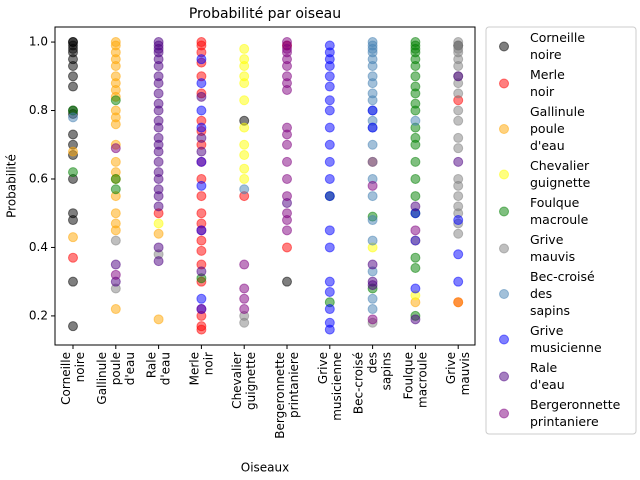 The width and height of the screenshot is (640, 480). I want to click on x-tick-label: Corneillenoire, so click(73, 378).